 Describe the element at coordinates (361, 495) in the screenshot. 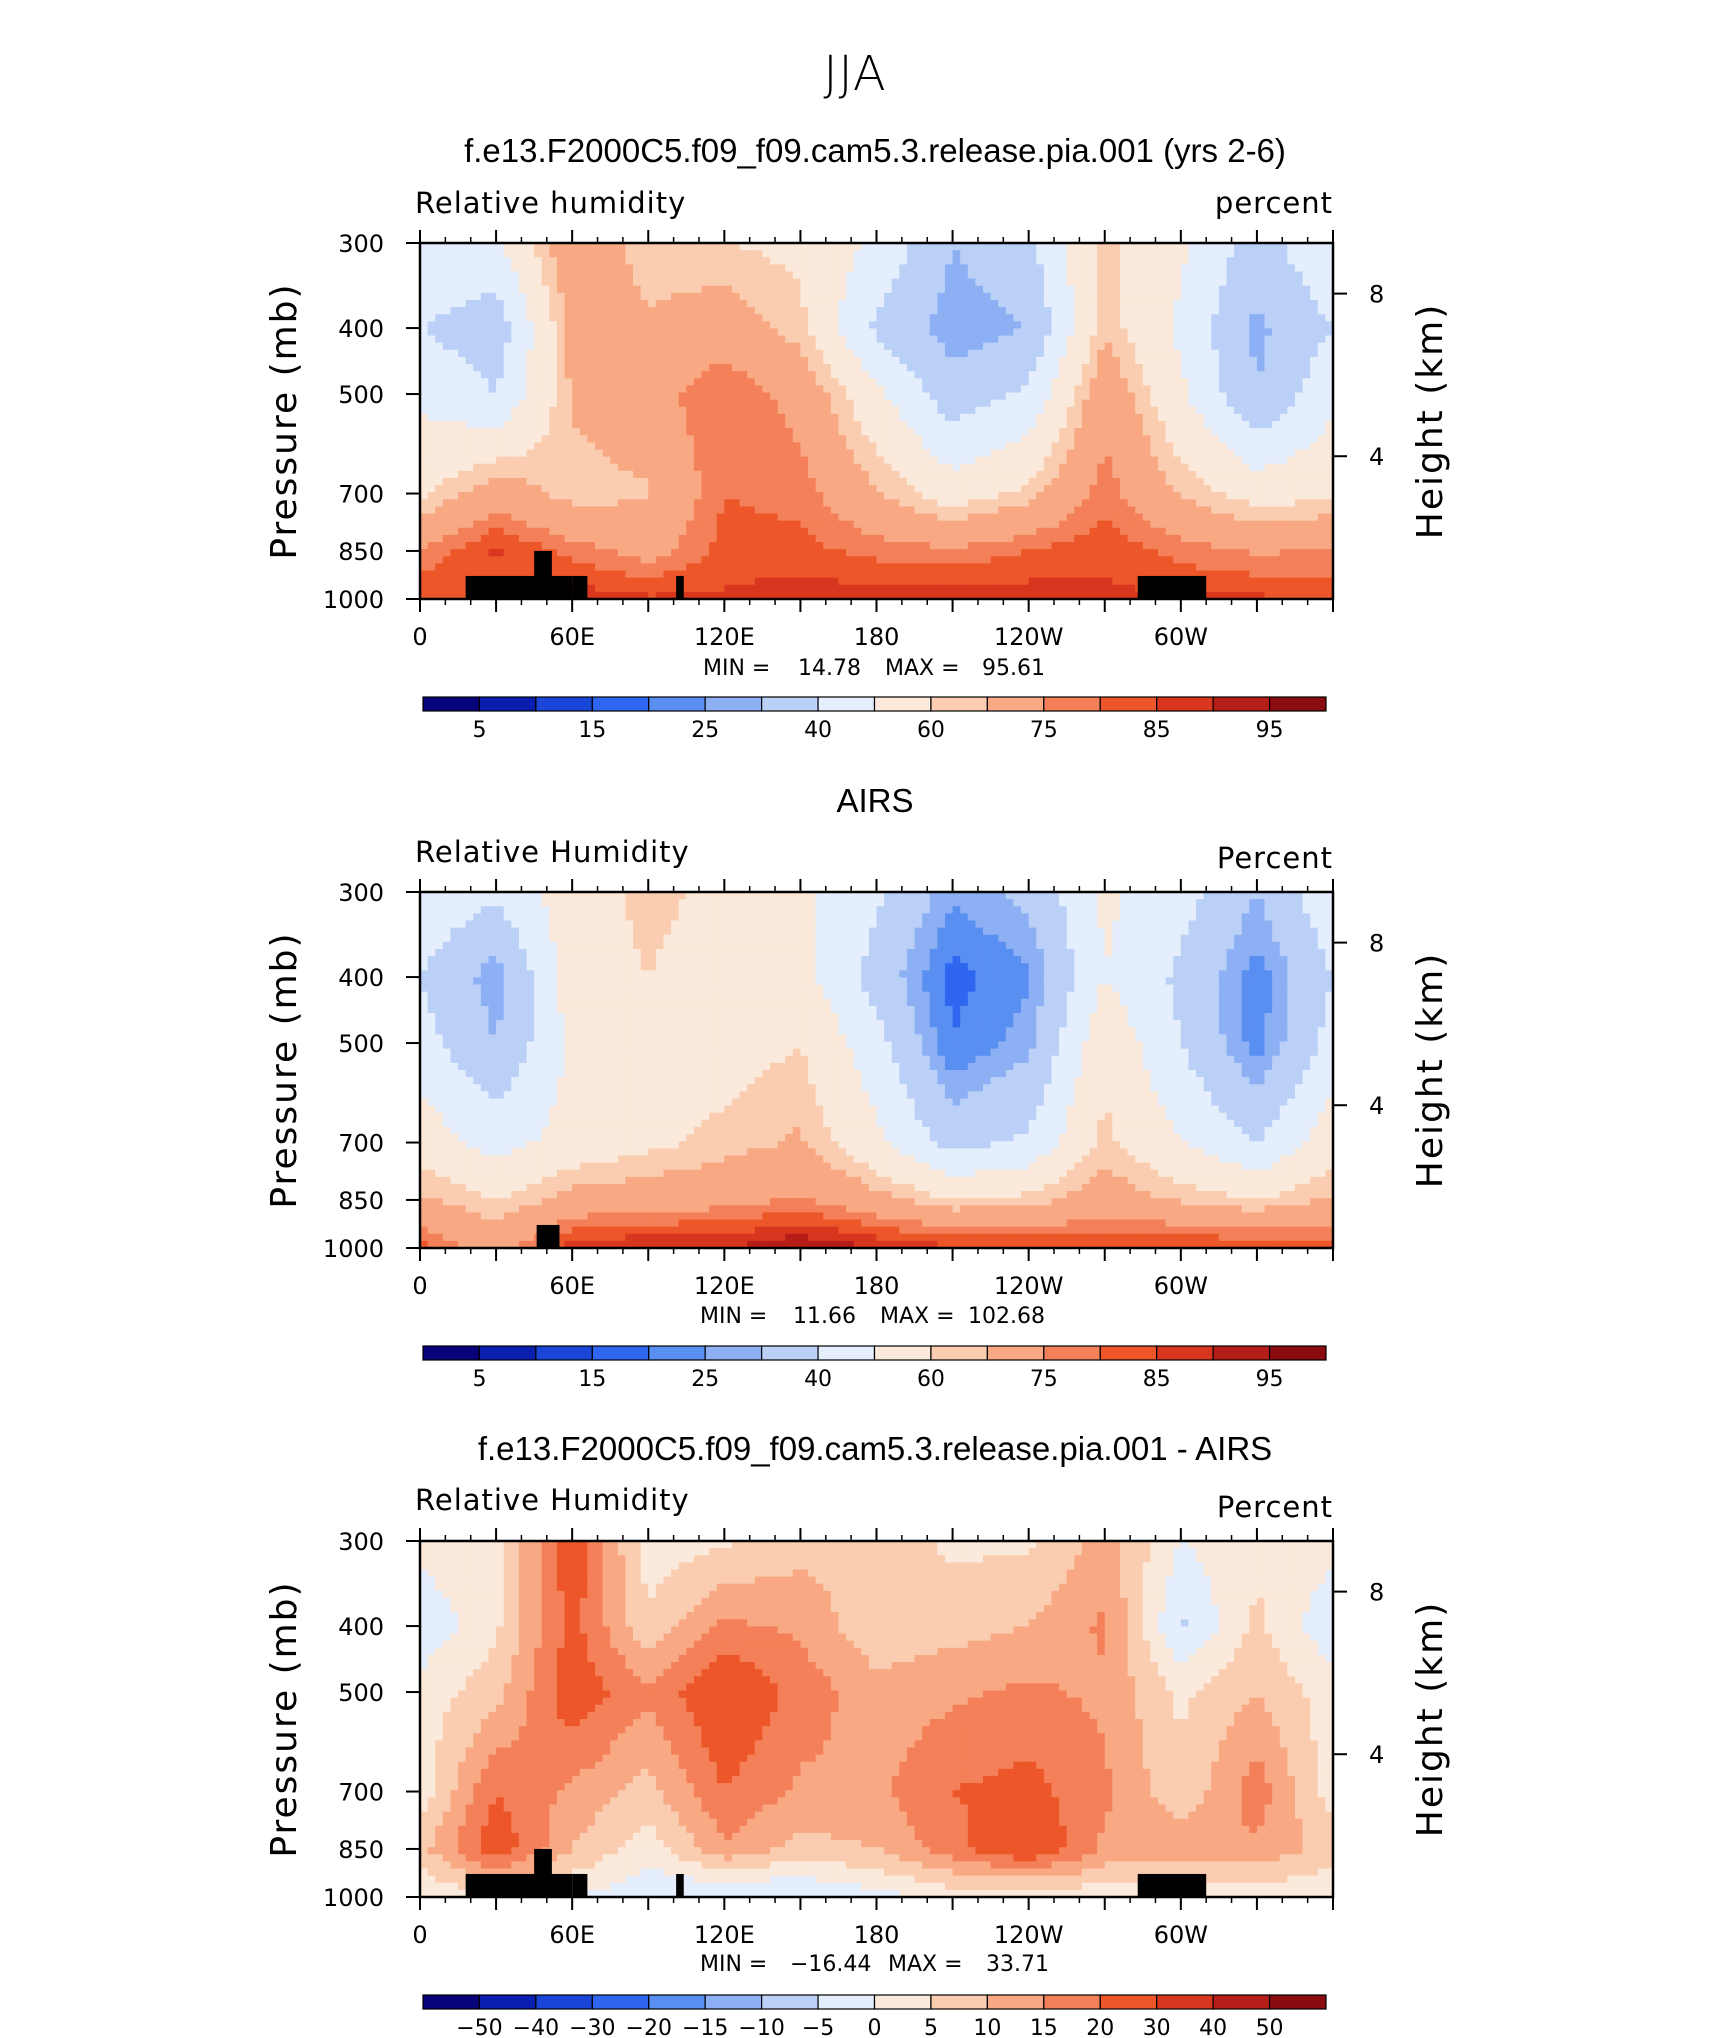

I see `panel-1-y-tick-label: 700` at that location.